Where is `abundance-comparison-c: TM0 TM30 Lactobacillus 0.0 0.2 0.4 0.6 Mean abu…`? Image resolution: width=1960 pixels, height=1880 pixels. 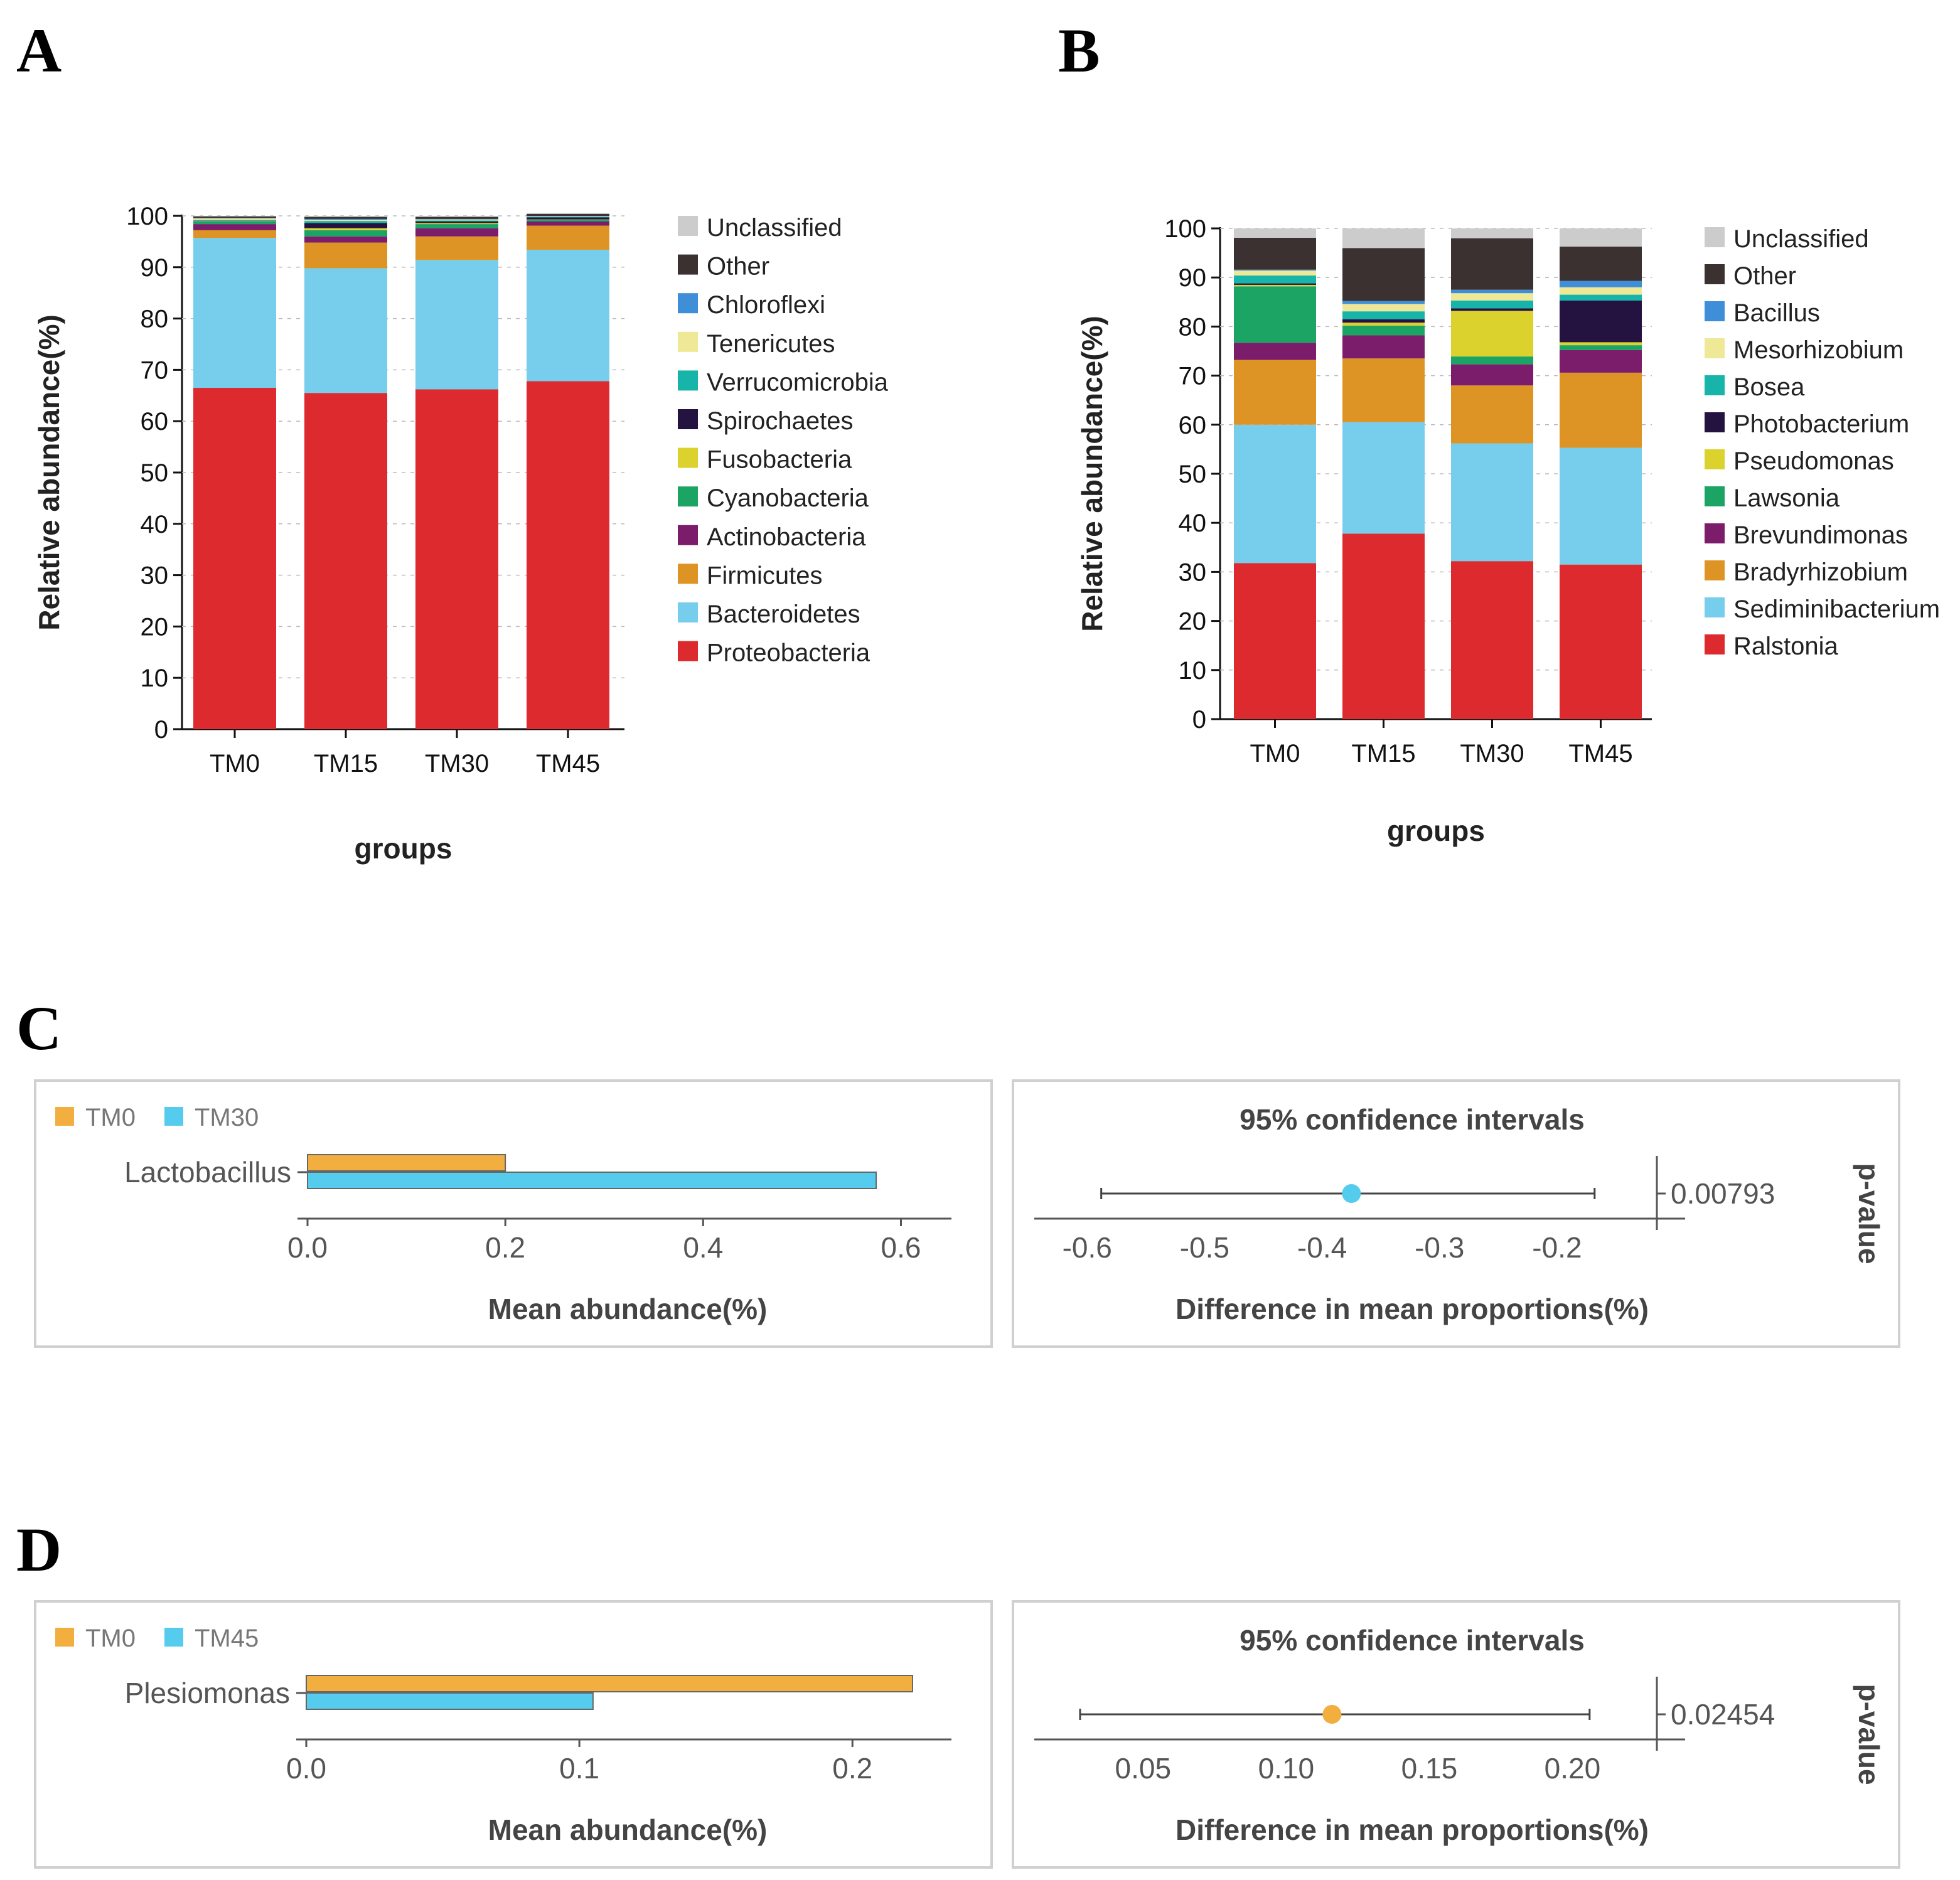
abundance-comparison-c: TM0 TM30 Lactobacillus 0.0 0.2 0.4 0.6 Mean abu… is located at coordinates (967, 1213).